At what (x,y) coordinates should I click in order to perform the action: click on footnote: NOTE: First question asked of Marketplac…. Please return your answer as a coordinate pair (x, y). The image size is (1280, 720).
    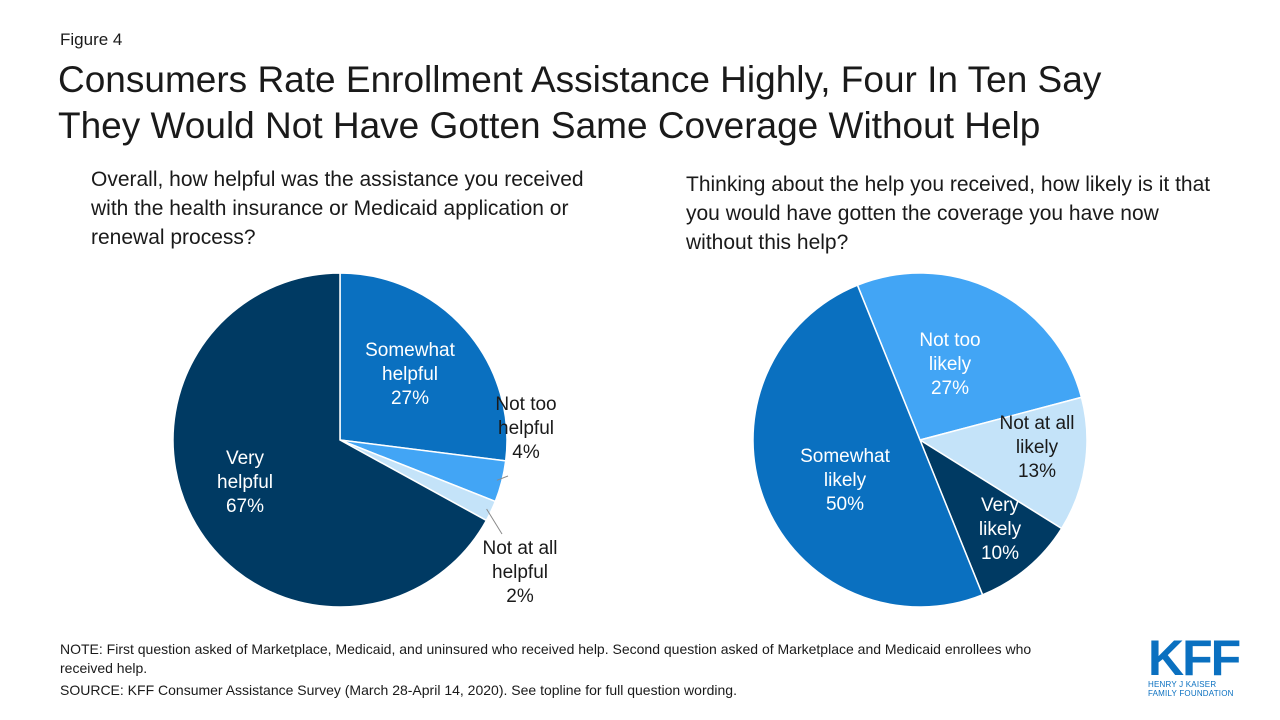
    Looking at the image, I should click on (546, 658).